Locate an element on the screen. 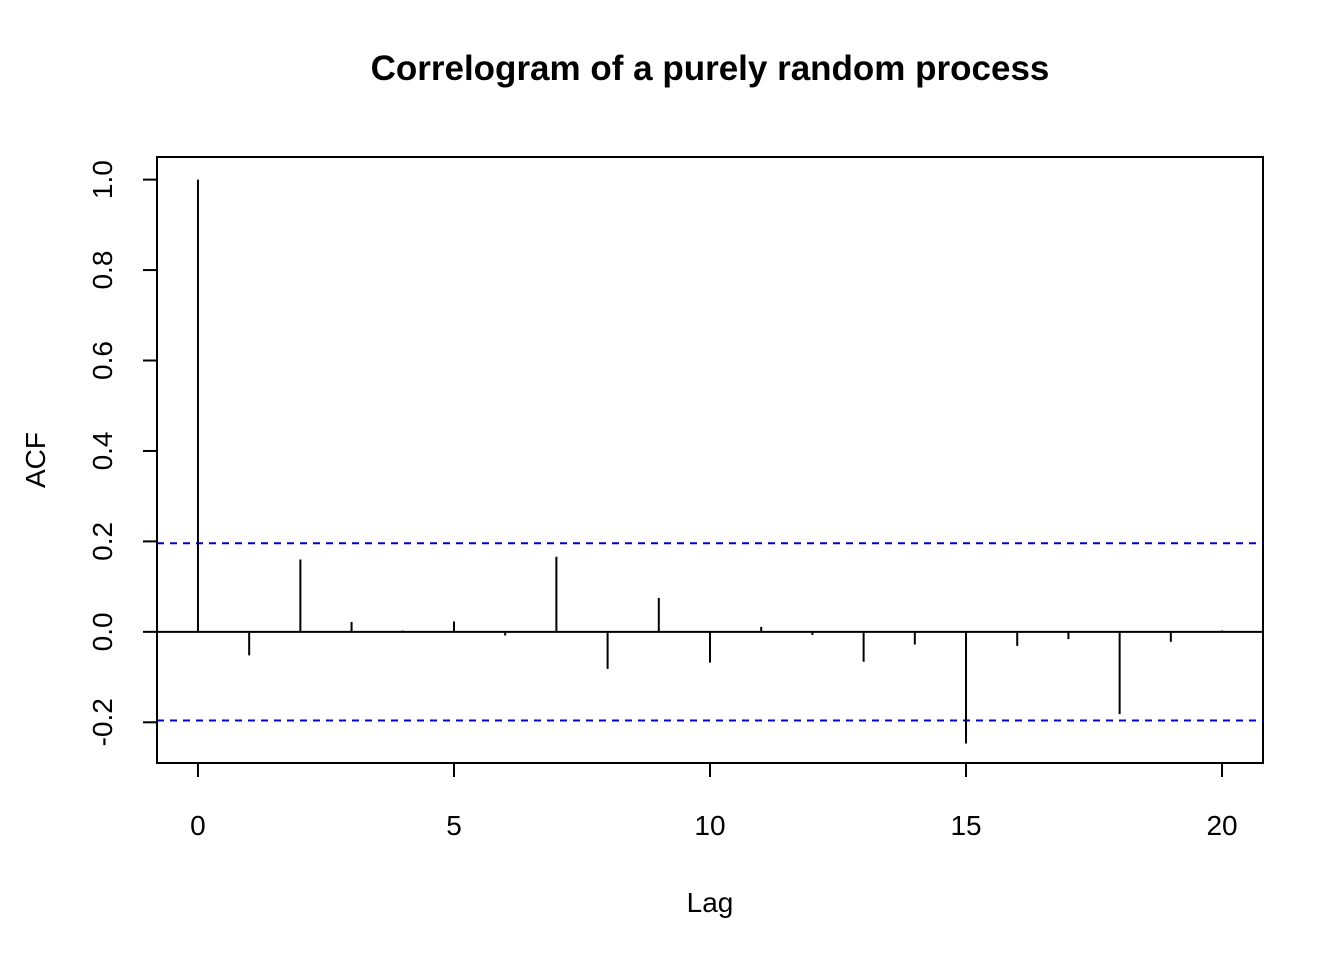 The height and width of the screenshot is (960, 1344). y-tick-label: 0.4 is located at coordinates (102, 450).